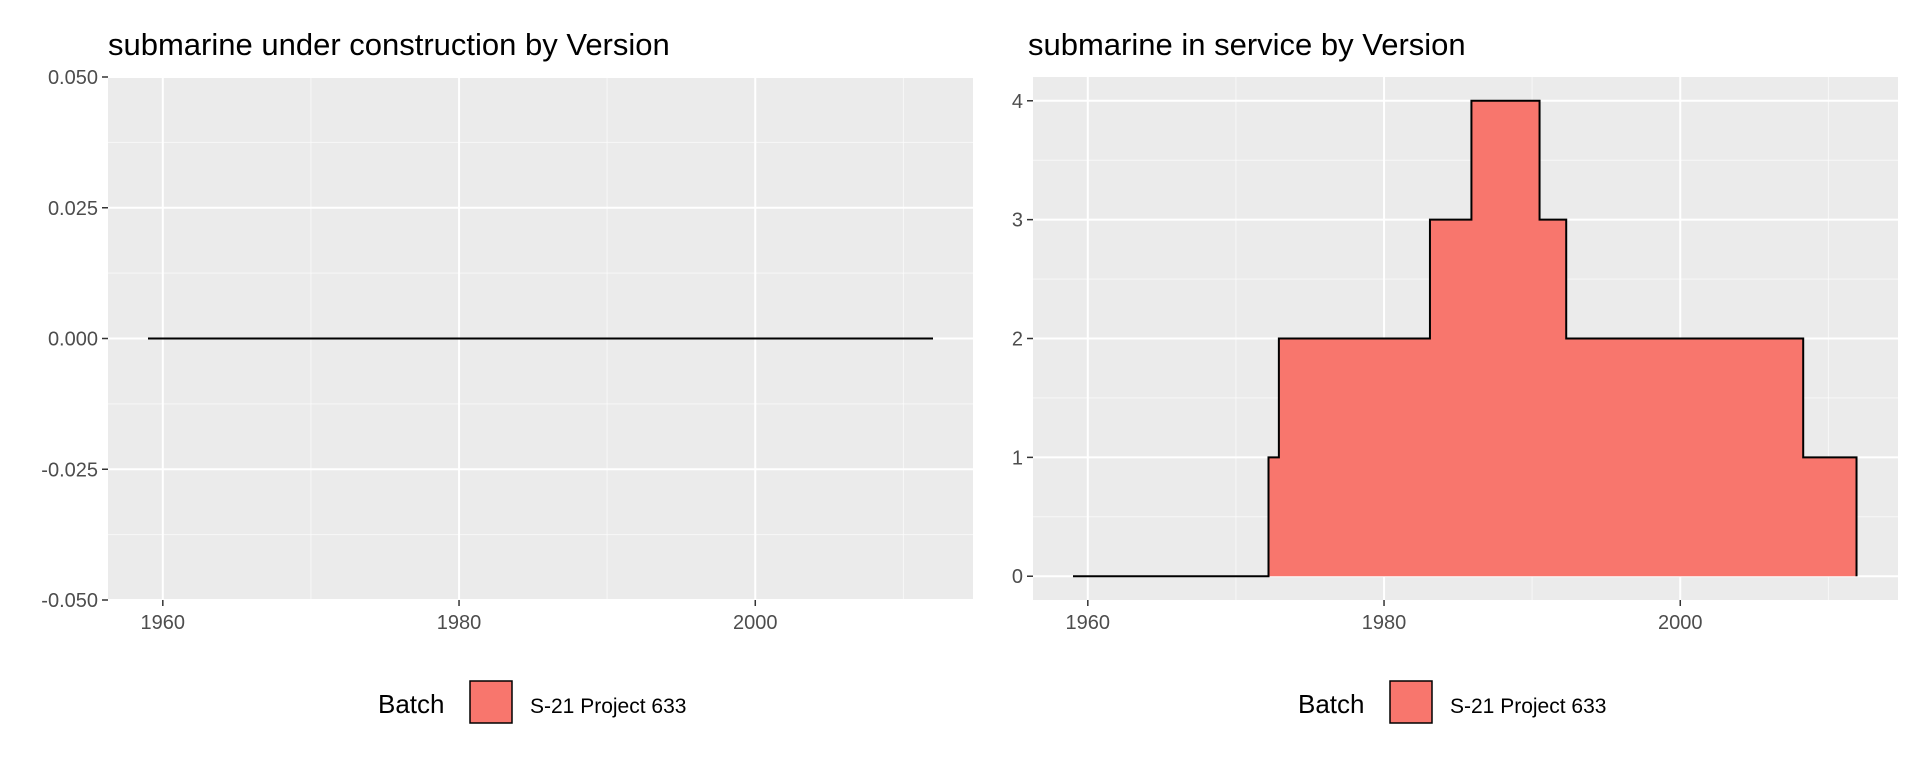  What do you see at coordinates (73, 340) in the screenshot?
I see `y-tick-label: 0.000` at bounding box center [73, 340].